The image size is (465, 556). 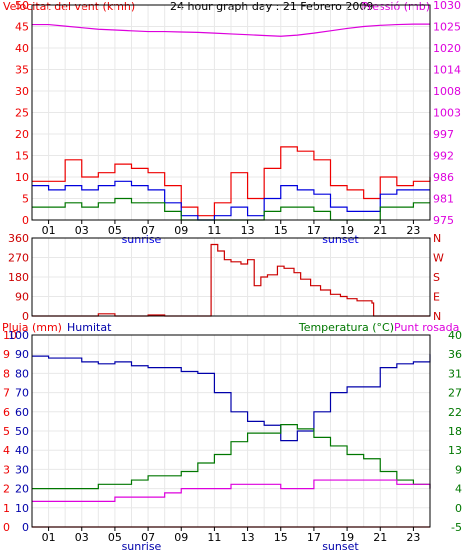 I want to click on wind-panel-x-tick-label: 11, so click(x=214, y=230).